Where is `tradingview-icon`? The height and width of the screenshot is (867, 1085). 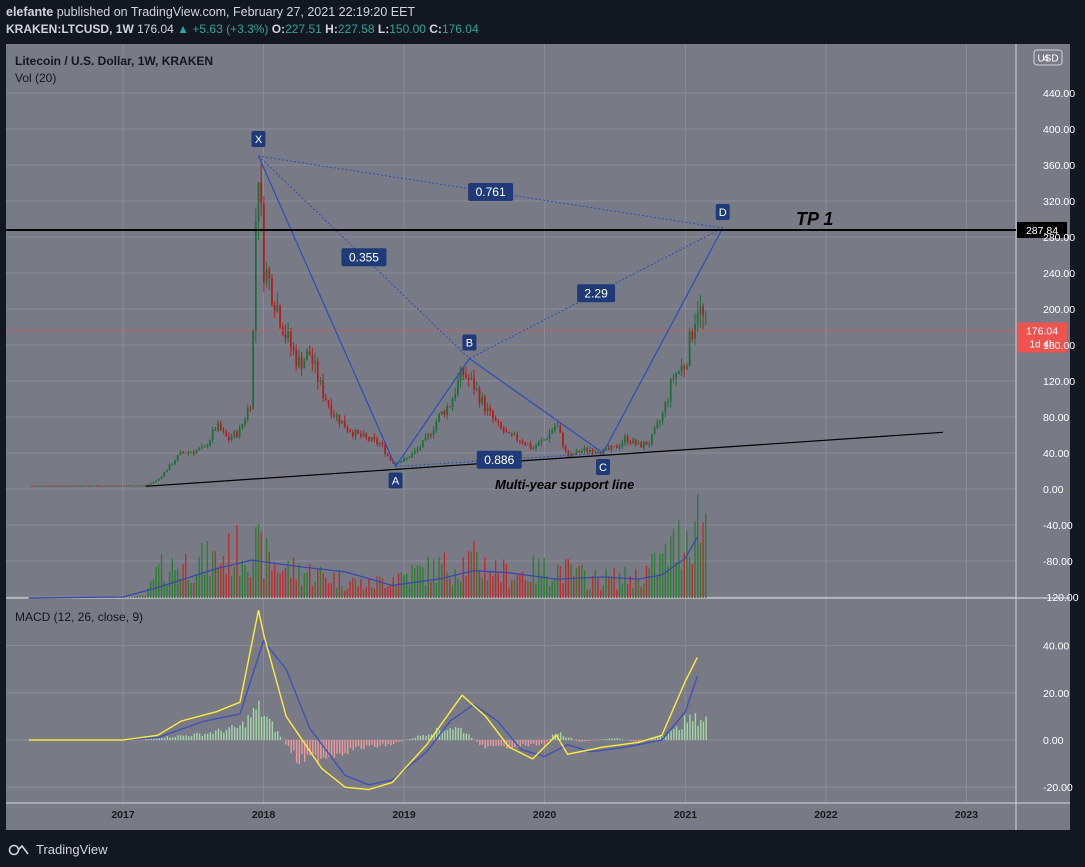 tradingview-icon is located at coordinates (18, 849).